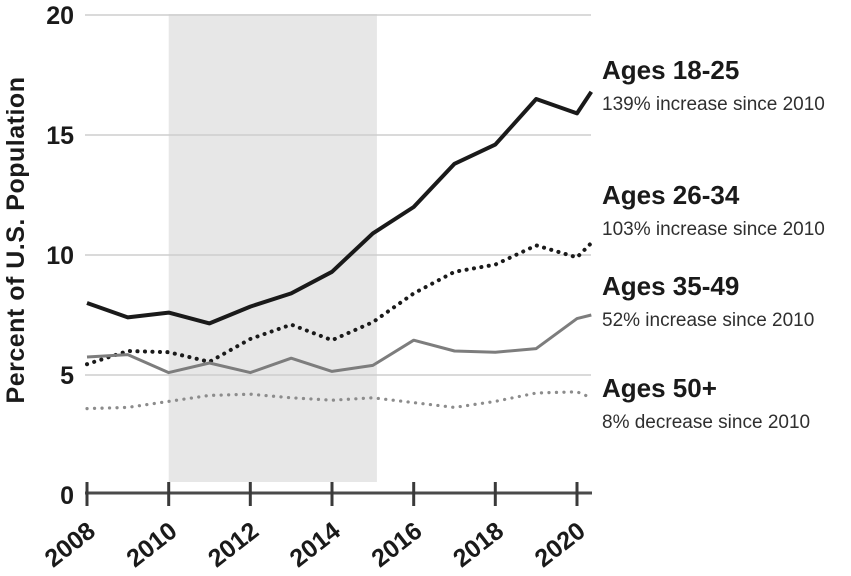 The width and height of the screenshot is (851, 576). Describe the element at coordinates (233, 545) in the screenshot. I see `x-tick-label-2012: 2012` at that location.